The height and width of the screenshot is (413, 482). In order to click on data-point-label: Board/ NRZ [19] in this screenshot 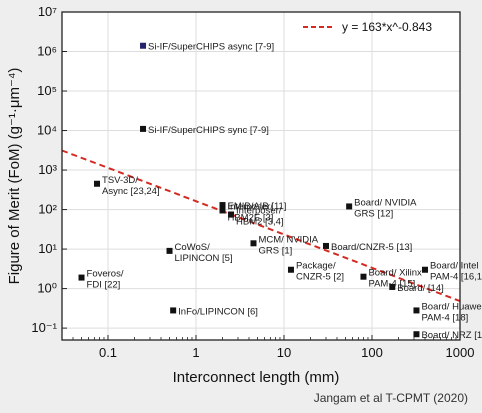, I will do `click(451, 335)`.